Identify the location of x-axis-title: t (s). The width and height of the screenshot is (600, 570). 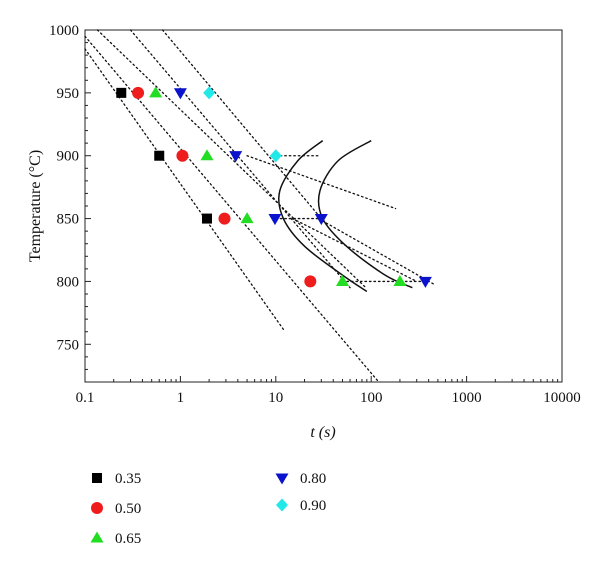
(322, 432).